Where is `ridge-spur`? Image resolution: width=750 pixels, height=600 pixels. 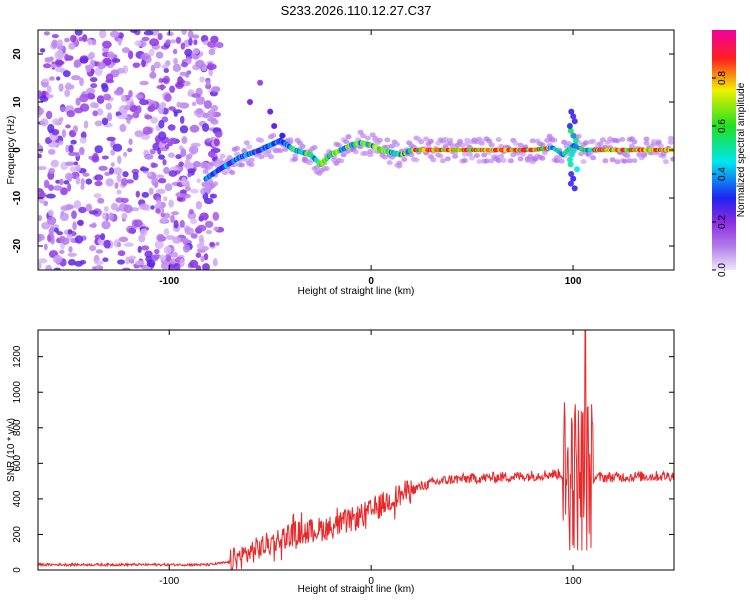
ridge-spur is located at coordinates (250, 102).